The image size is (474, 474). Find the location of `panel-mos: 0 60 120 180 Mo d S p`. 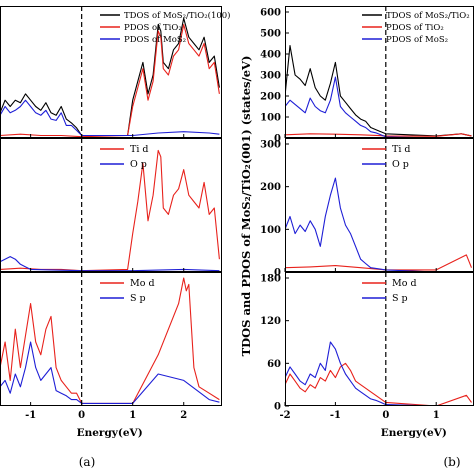

panel-mos: 0 60 120 180 Mo d S p is located at coordinates (367, 342).